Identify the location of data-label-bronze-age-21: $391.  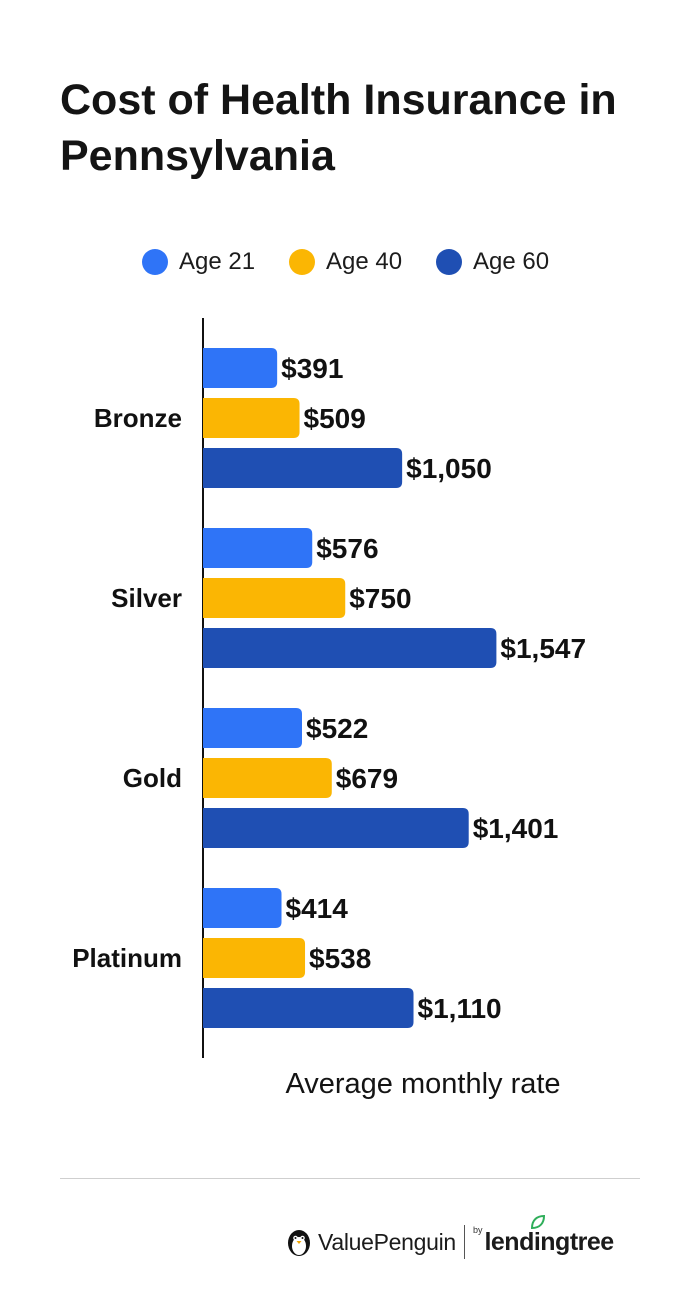
(312, 368).